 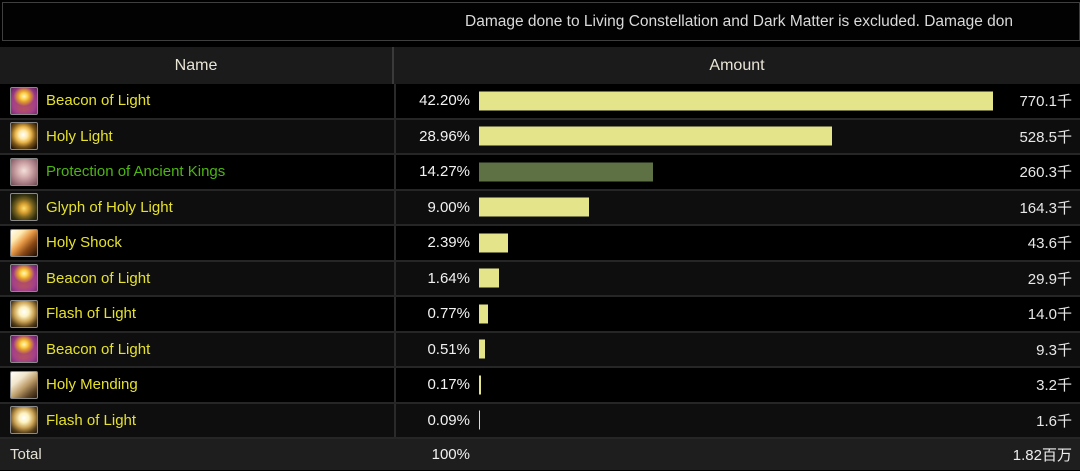 I want to click on spell-cell: Holy Light, so click(x=61, y=137).